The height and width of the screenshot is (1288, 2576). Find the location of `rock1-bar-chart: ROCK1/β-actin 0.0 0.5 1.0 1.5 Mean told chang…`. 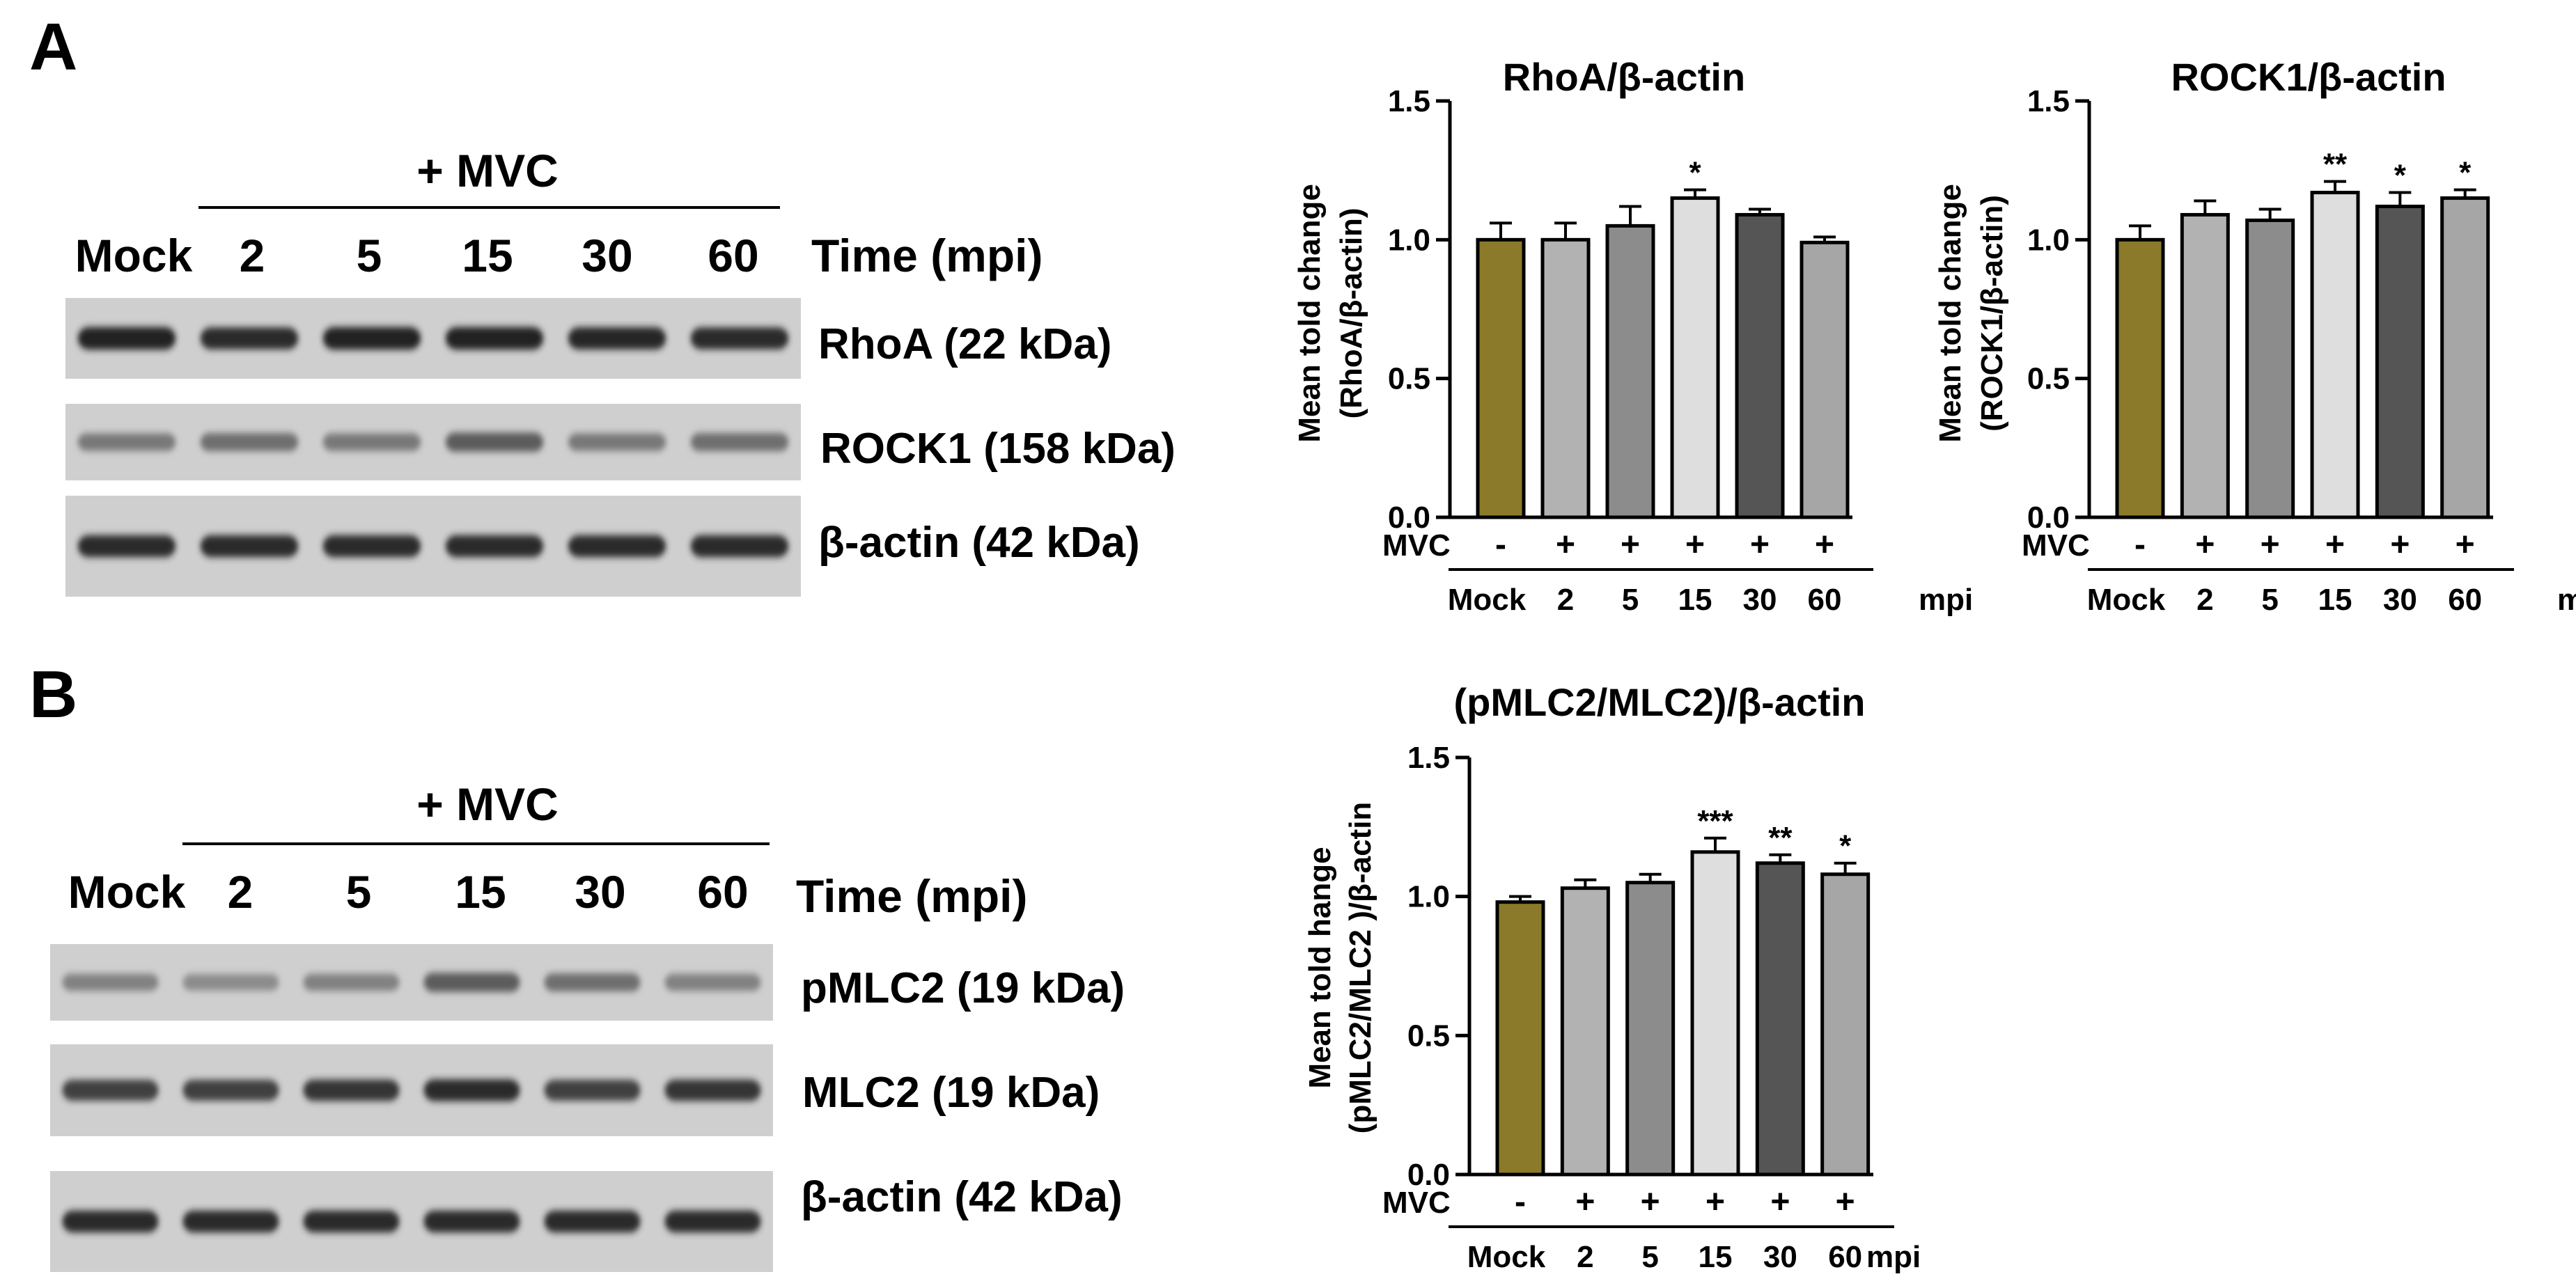

rock1-bar-chart: ROCK1/β-actin 0.0 0.5 1.0 1.5 Mean told chang… is located at coordinates (2254, 336).